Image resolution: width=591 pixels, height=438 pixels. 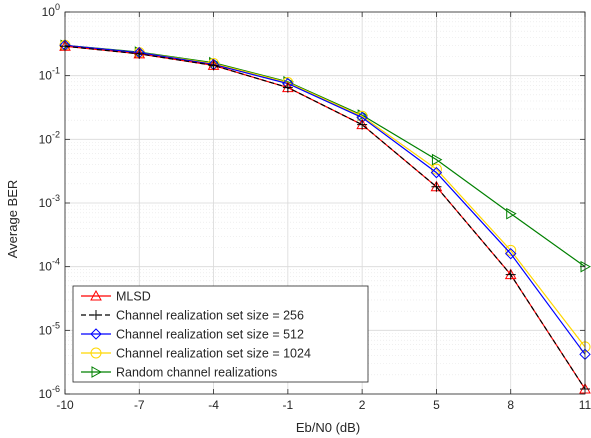 What do you see at coordinates (49, 265) in the screenshot?
I see `y-tick-label: 10⁻⁴` at bounding box center [49, 265].